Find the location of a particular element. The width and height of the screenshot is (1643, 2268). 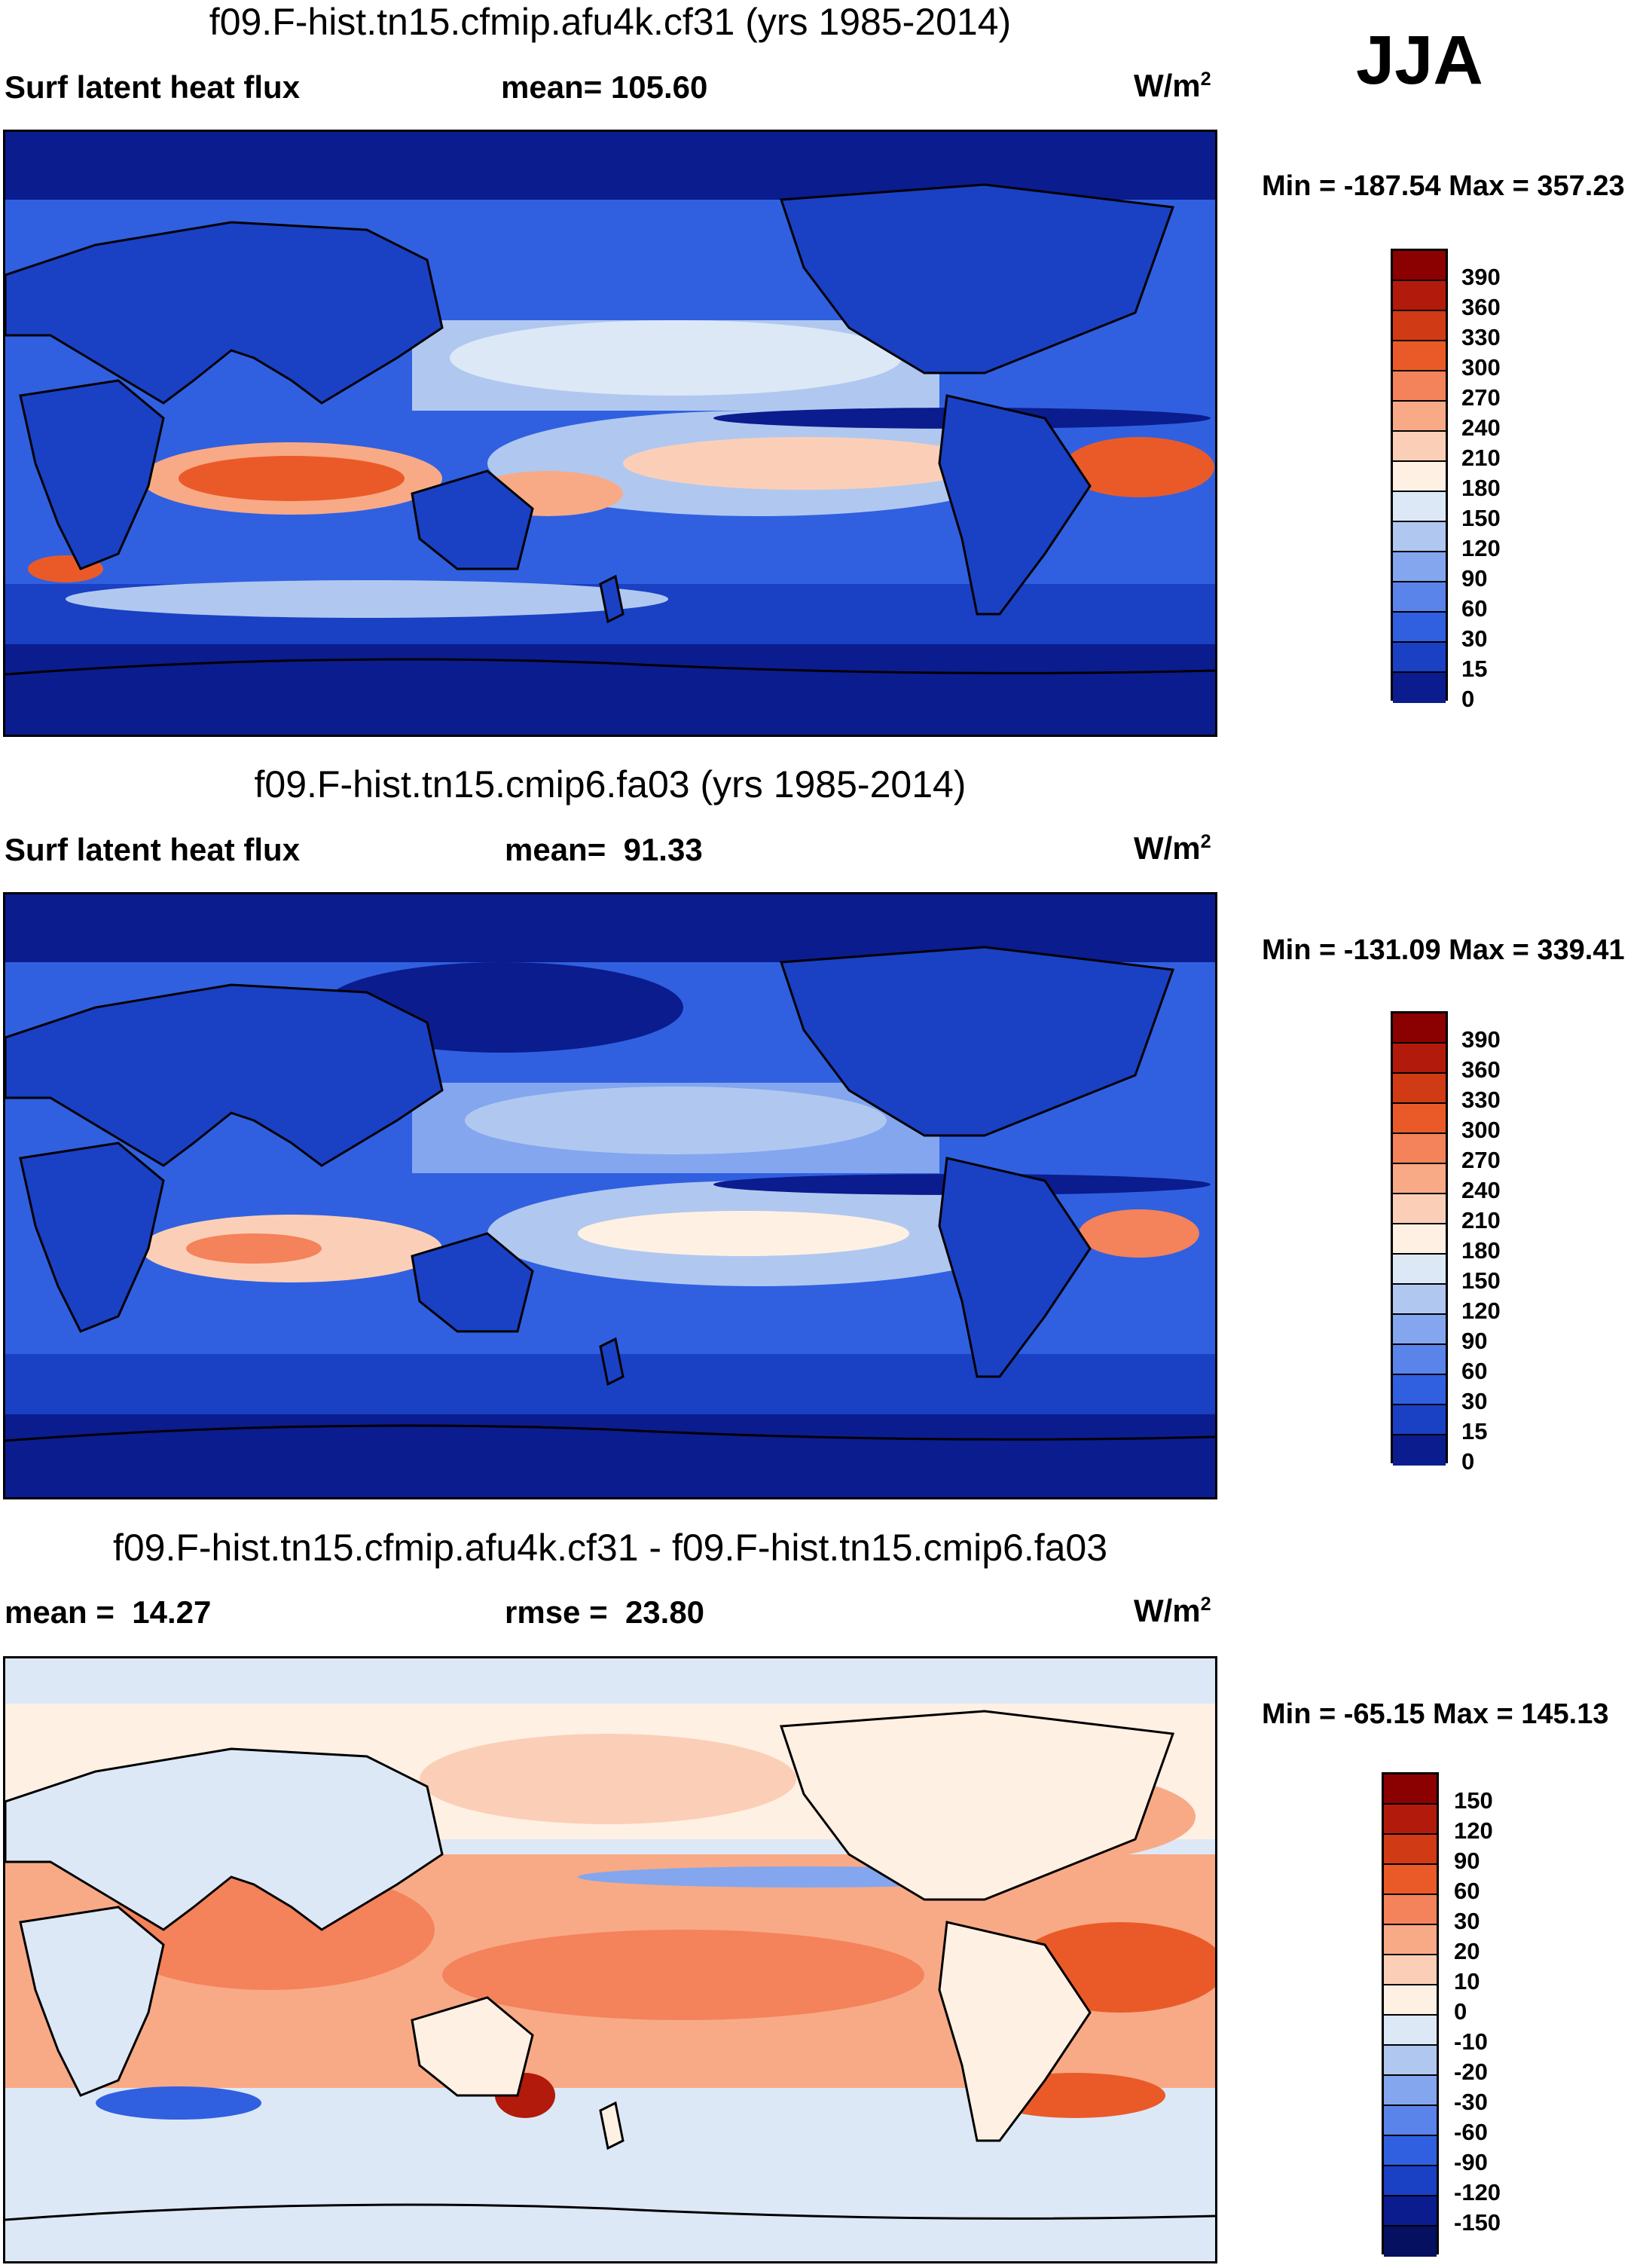

panel-top-colorbar-labels: 390 360 330 300 270 240 210 180 150 120 90 60 30 15 0 is located at coordinates (1481, 488).